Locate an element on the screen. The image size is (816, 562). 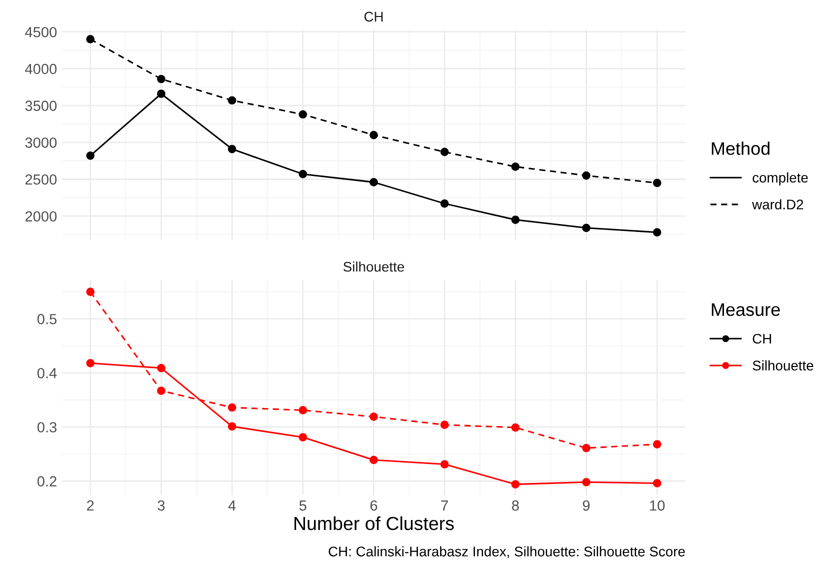
y-tick-label: 3000 is located at coordinates (41, 143).